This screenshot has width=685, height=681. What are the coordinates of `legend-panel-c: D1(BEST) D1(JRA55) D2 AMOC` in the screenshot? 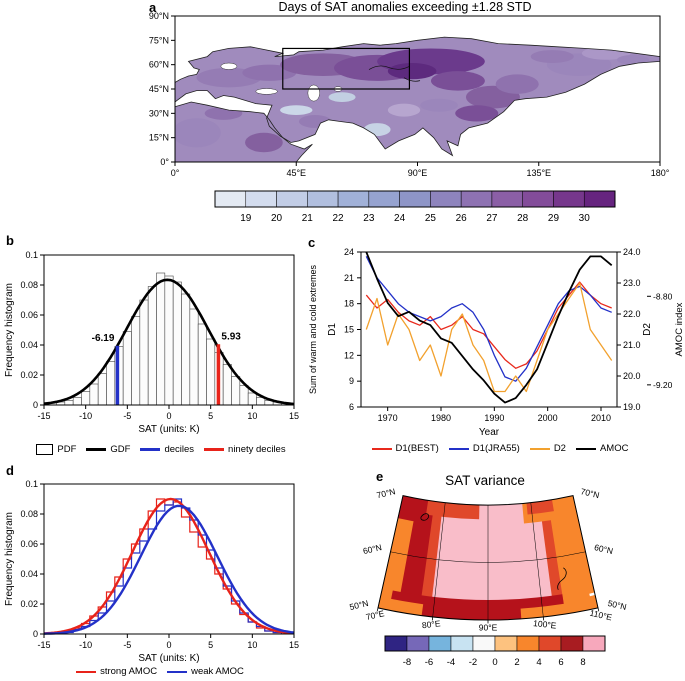 It's located at (500, 448).